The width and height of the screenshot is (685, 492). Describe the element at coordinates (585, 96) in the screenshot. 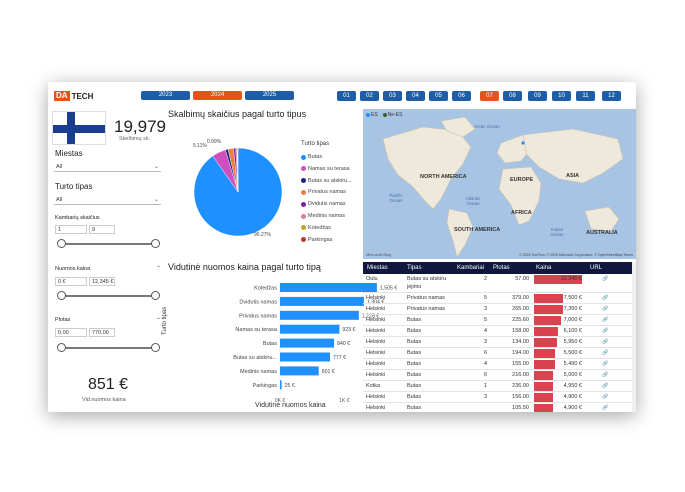

I see `month-button-11: 11` at that location.